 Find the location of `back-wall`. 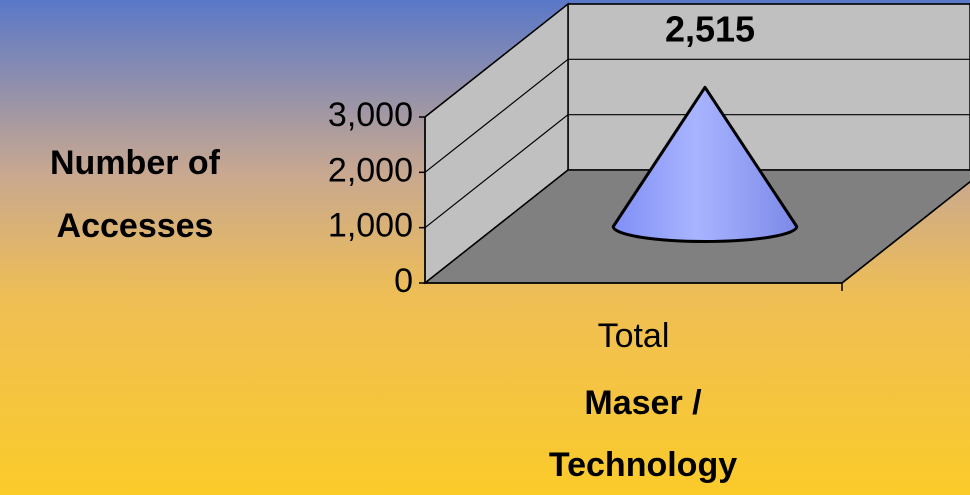

back-wall is located at coordinates (768, 87).